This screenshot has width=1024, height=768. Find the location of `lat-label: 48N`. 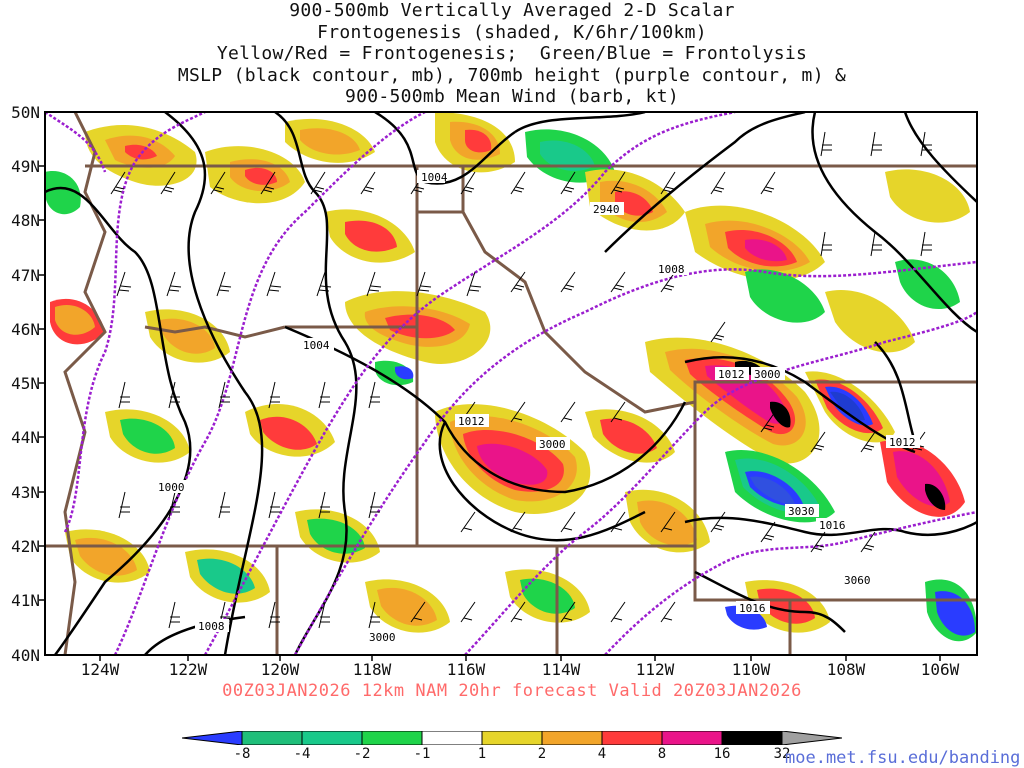

lat-label: 48N is located at coordinates (25, 220).